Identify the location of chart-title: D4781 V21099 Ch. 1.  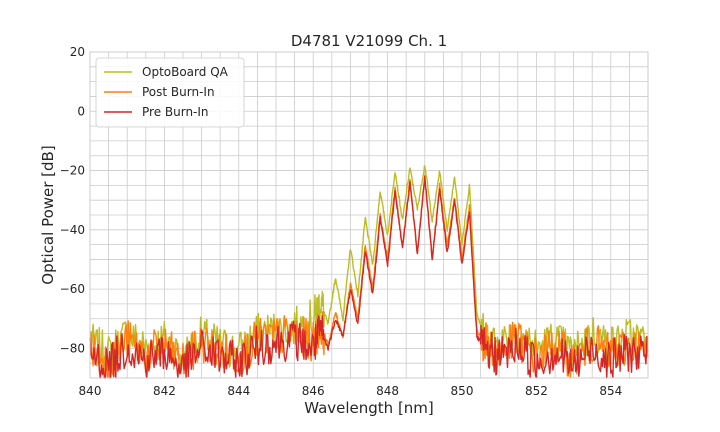
(369, 41).